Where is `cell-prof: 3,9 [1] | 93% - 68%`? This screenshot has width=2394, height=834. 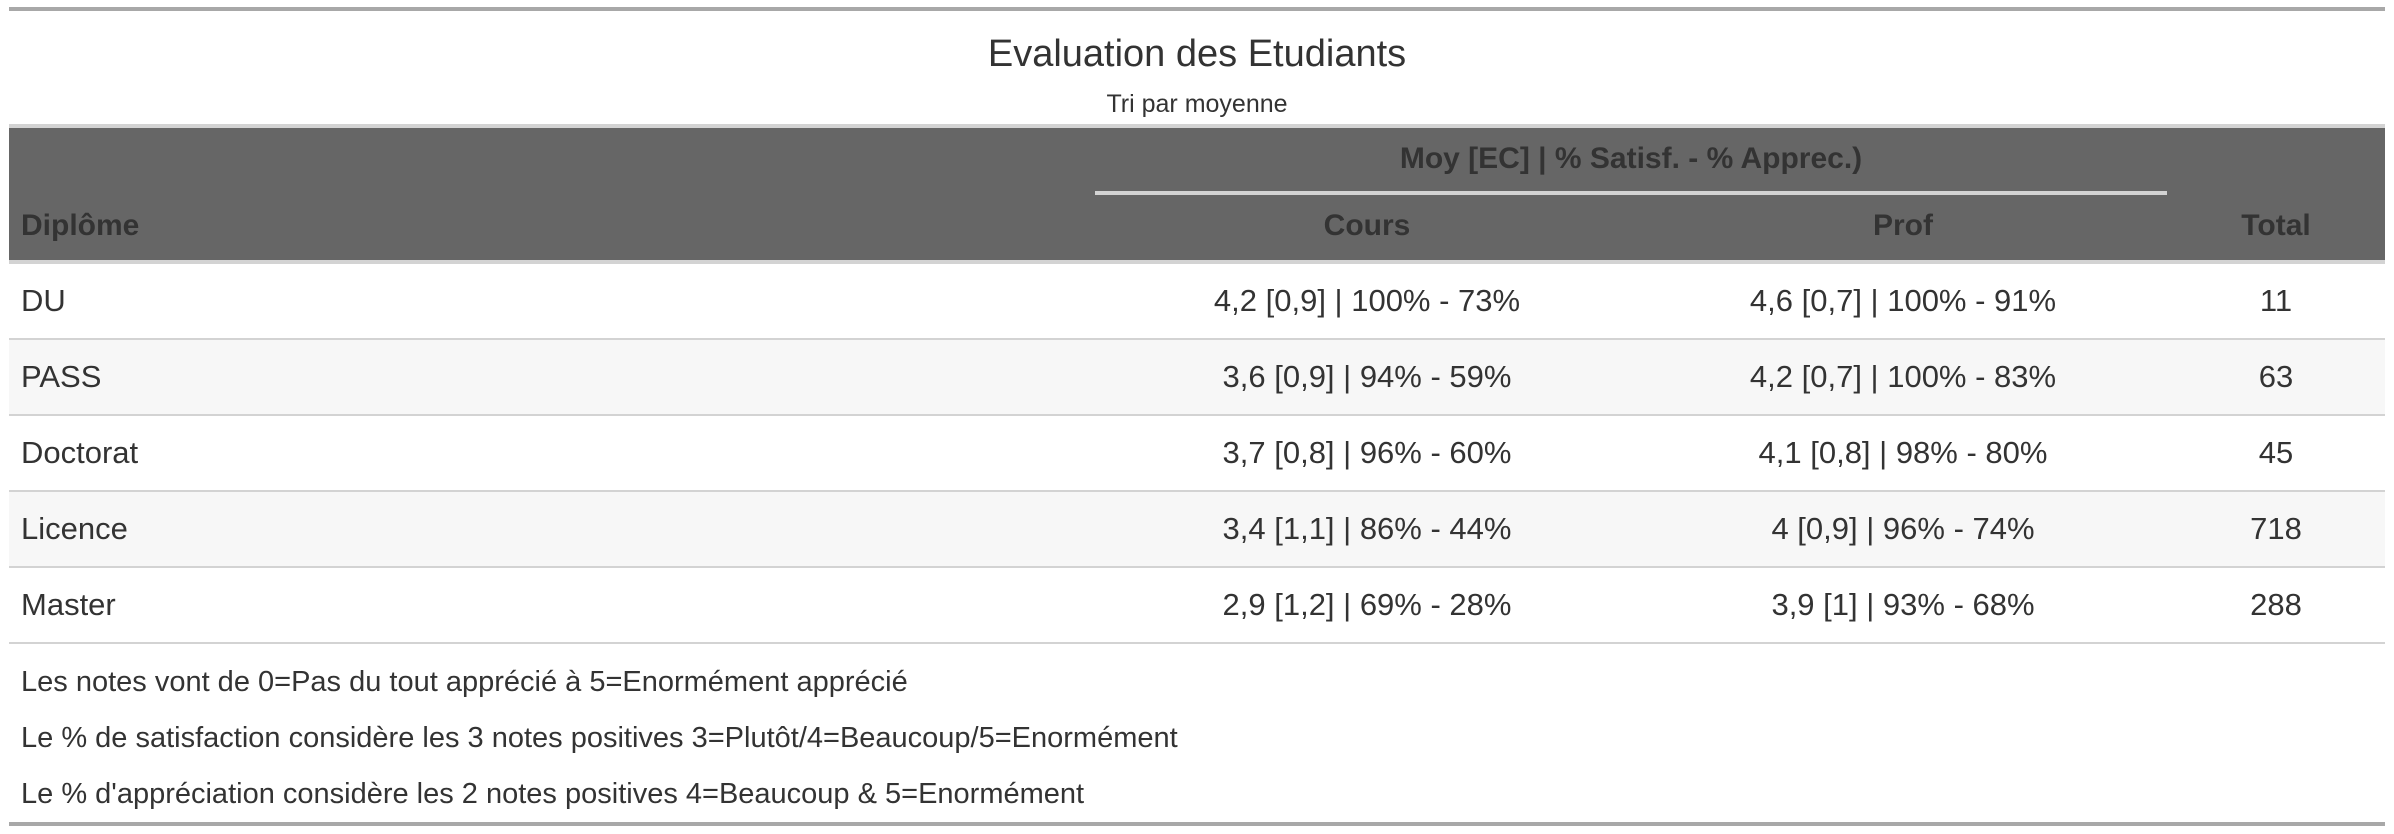
cell-prof: 3,9 [1] | 93% - 68% is located at coordinates (1903, 604).